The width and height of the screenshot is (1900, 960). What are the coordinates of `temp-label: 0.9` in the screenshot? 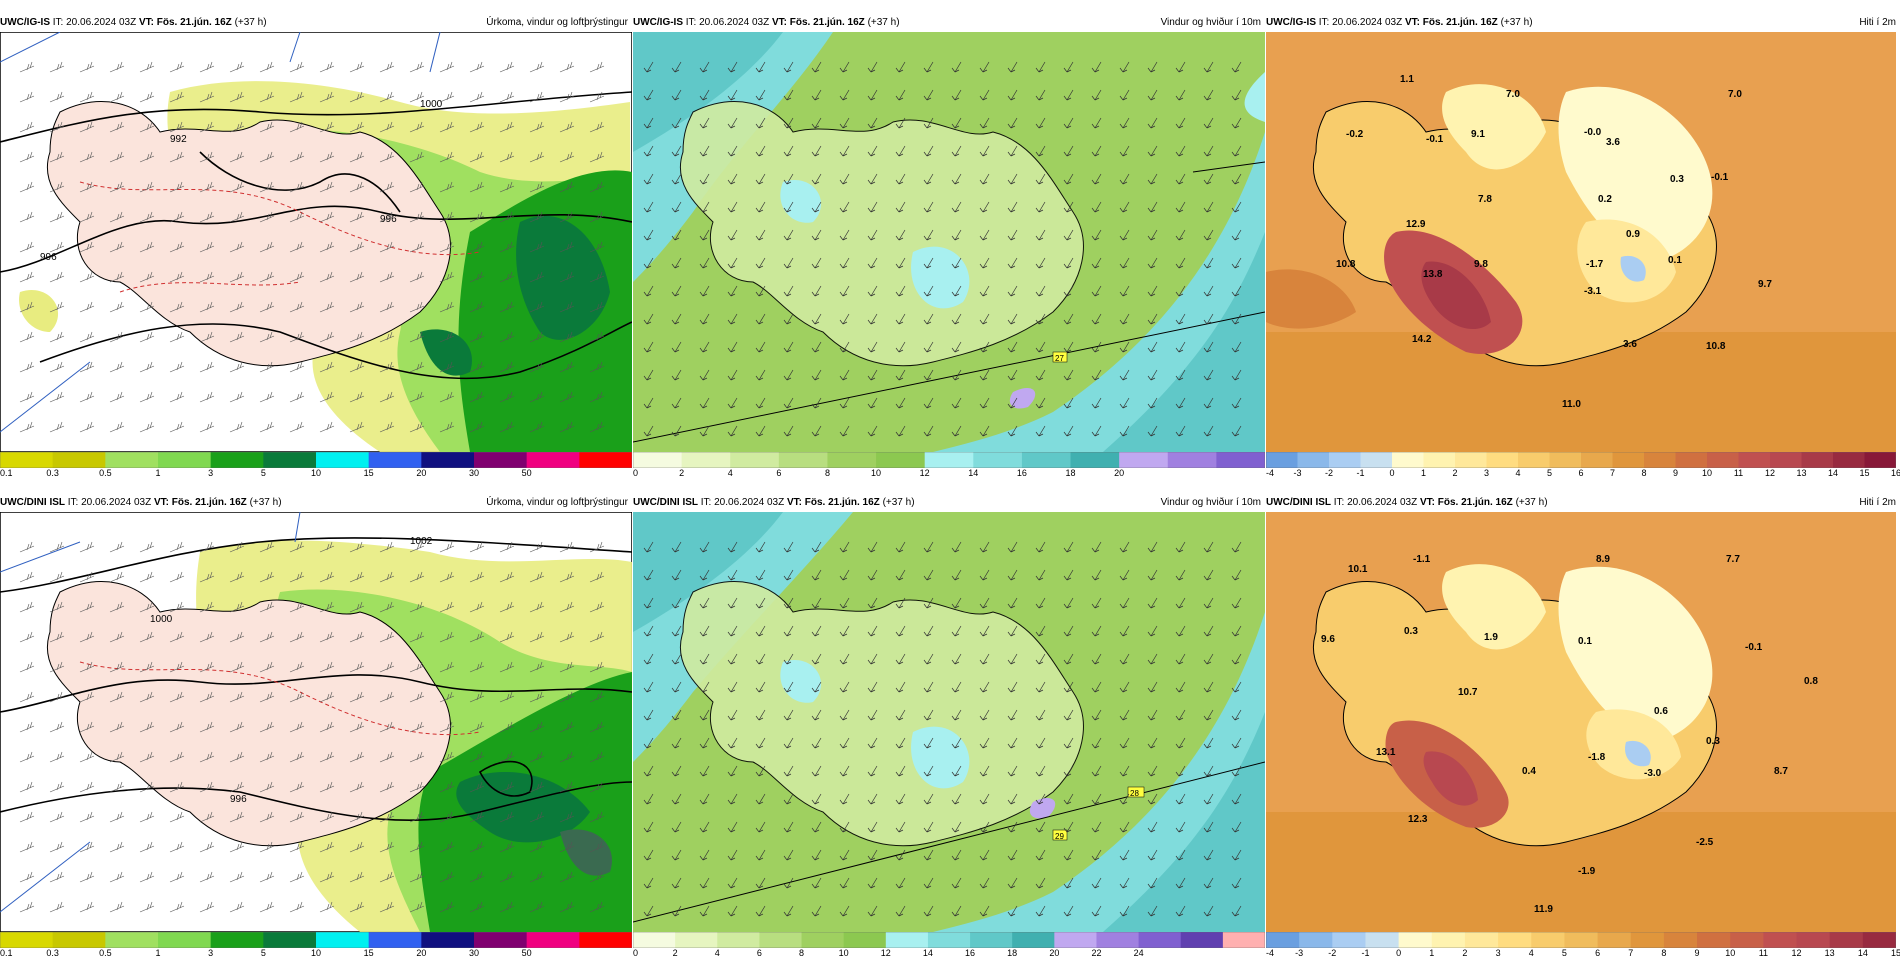 It's located at (1633, 234).